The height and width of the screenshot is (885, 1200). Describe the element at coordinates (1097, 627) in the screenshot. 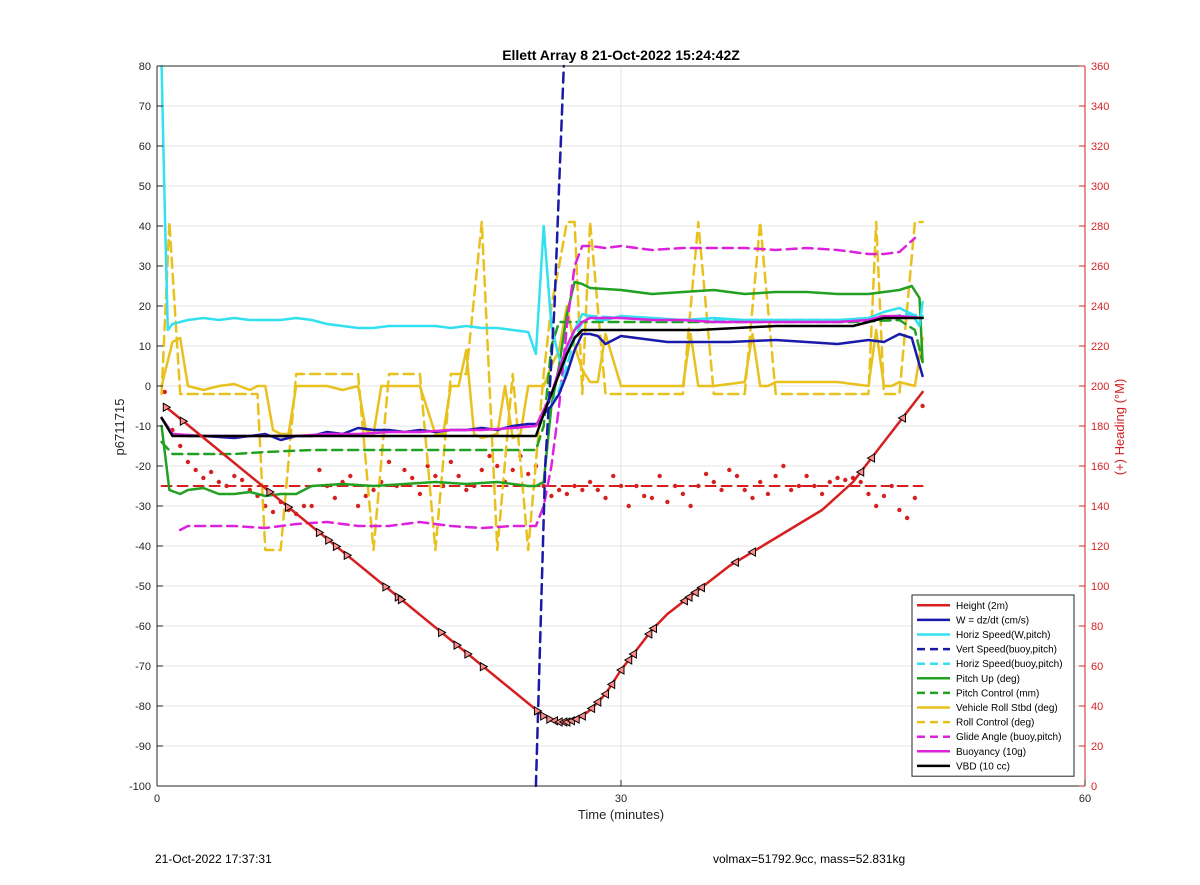

I see `y2-tick-label: 80` at that location.